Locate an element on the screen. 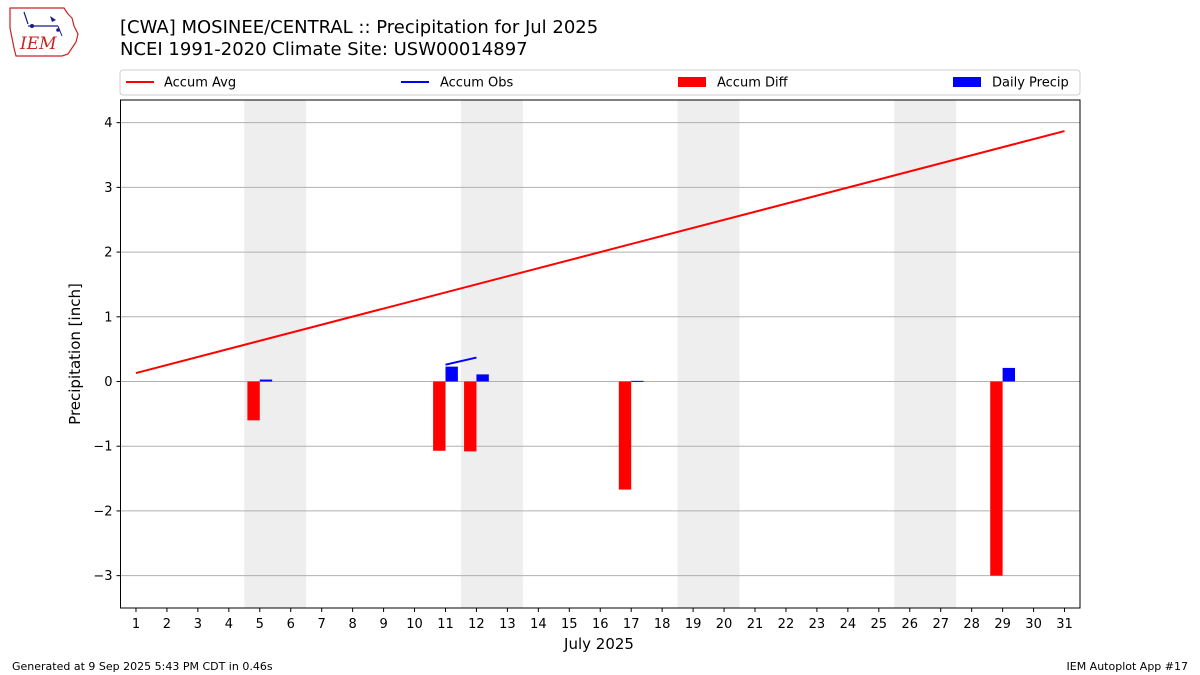  x-tick-label: 12 is located at coordinates (476, 624).